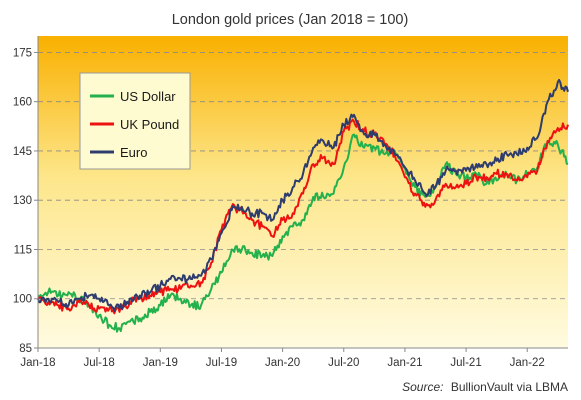  I want to click on chart-title: London gold prices (Jan 2018 = 100), so click(290, 20).